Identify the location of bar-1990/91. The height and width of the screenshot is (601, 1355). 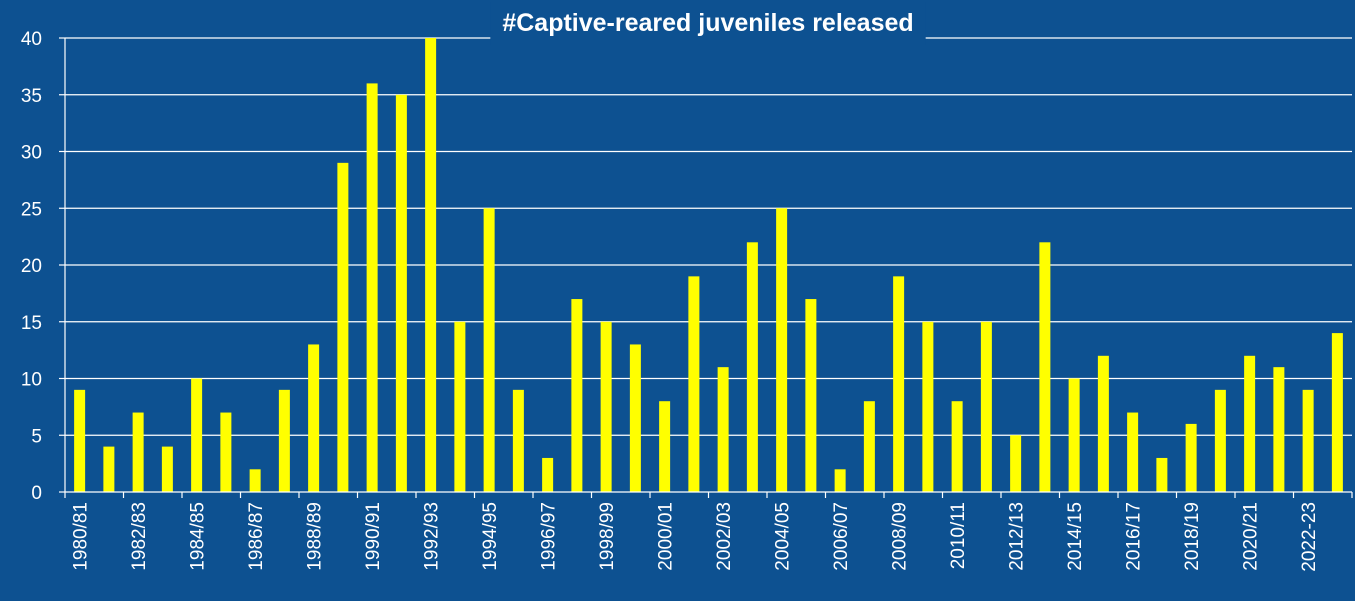
(372, 288).